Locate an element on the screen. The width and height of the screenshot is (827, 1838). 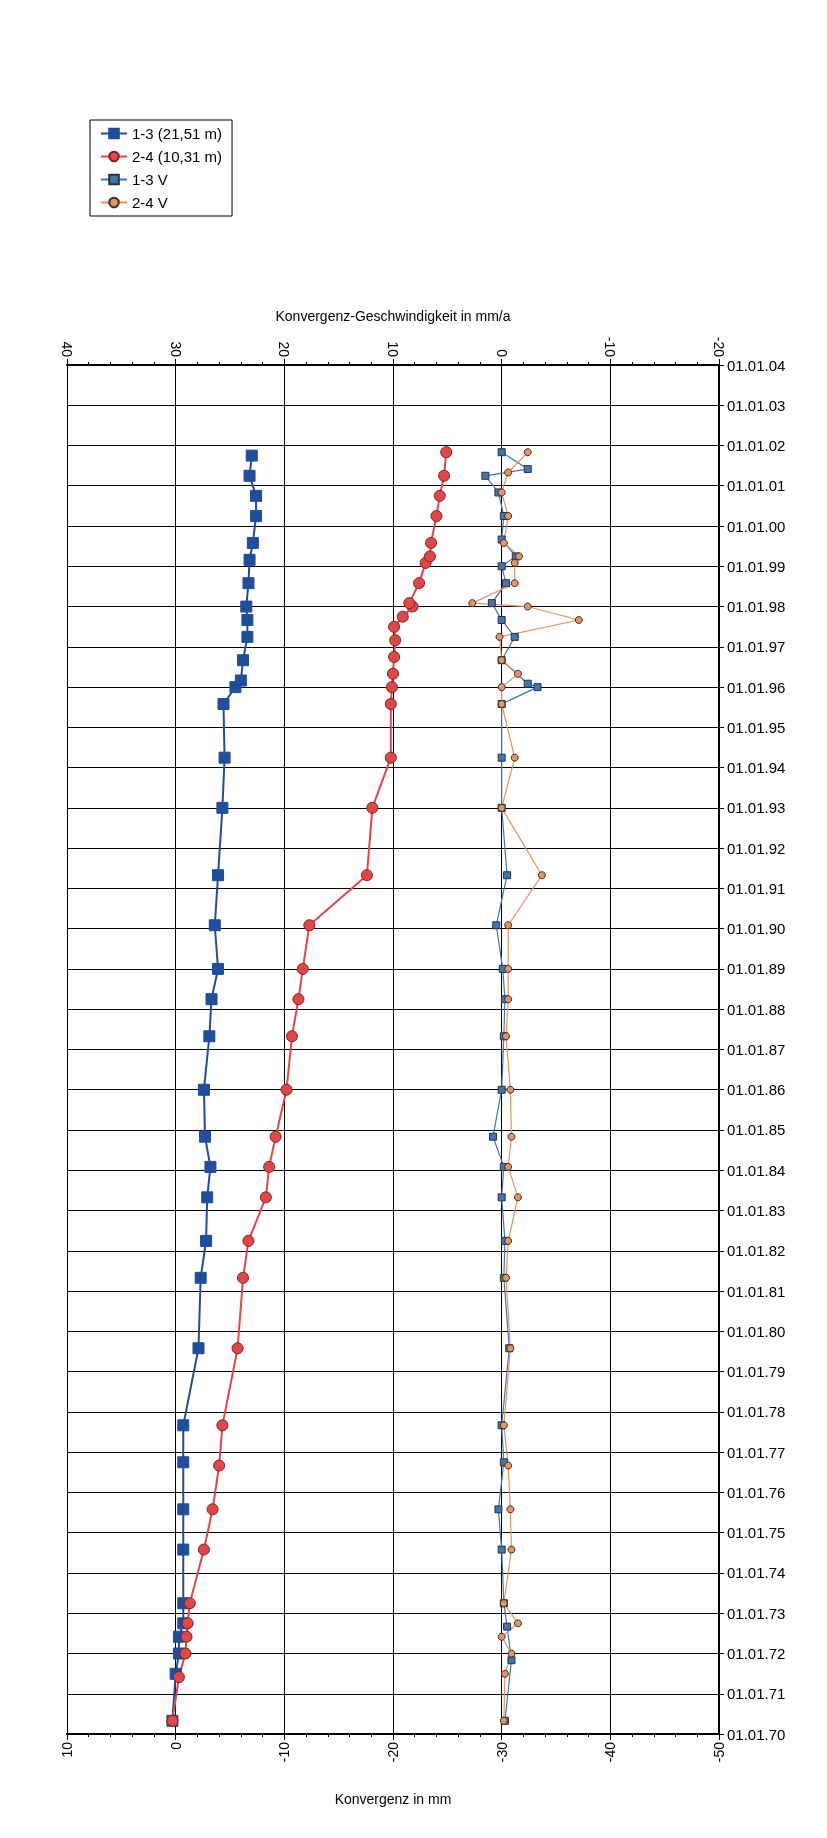
y-tick-label: 01.01.03 is located at coordinates (756, 405).